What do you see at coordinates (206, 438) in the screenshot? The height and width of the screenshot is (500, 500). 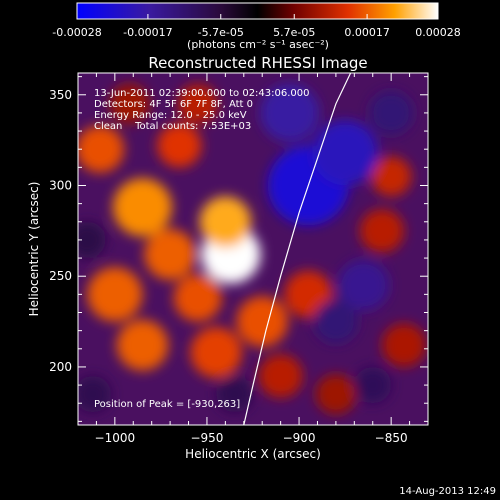 I see `x-tick-label: −950` at bounding box center [206, 438].